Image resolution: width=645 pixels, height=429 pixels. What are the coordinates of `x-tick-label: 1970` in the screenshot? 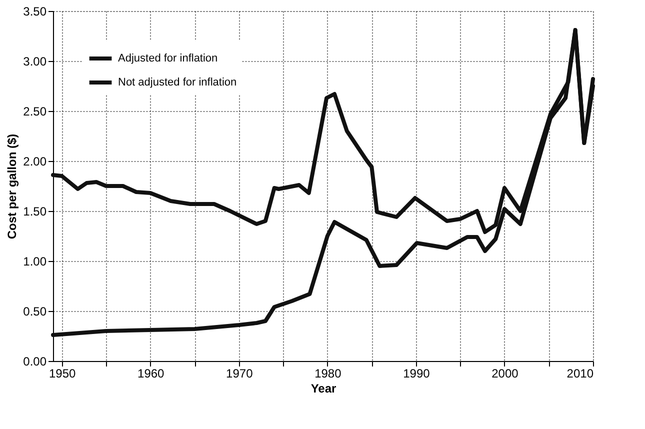 It's located at (240, 373).